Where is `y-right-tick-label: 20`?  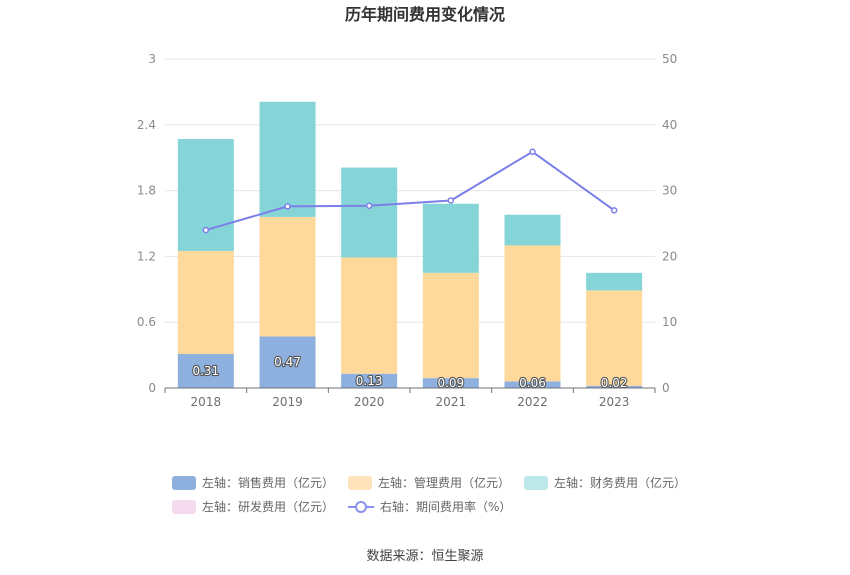
y-right-tick-label: 20 is located at coordinates (669, 256).